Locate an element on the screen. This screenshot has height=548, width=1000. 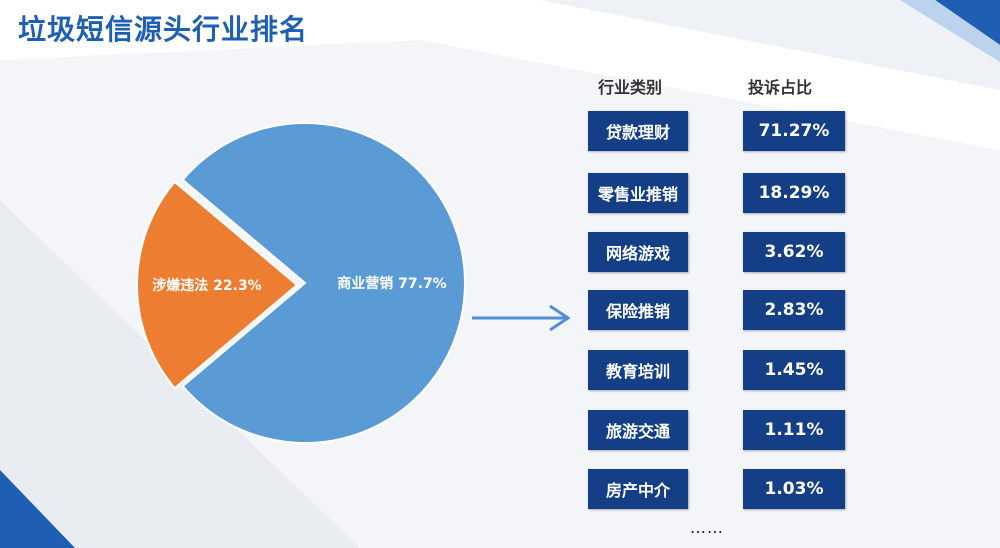
corner-accent-bottom is located at coordinates (37, 509).